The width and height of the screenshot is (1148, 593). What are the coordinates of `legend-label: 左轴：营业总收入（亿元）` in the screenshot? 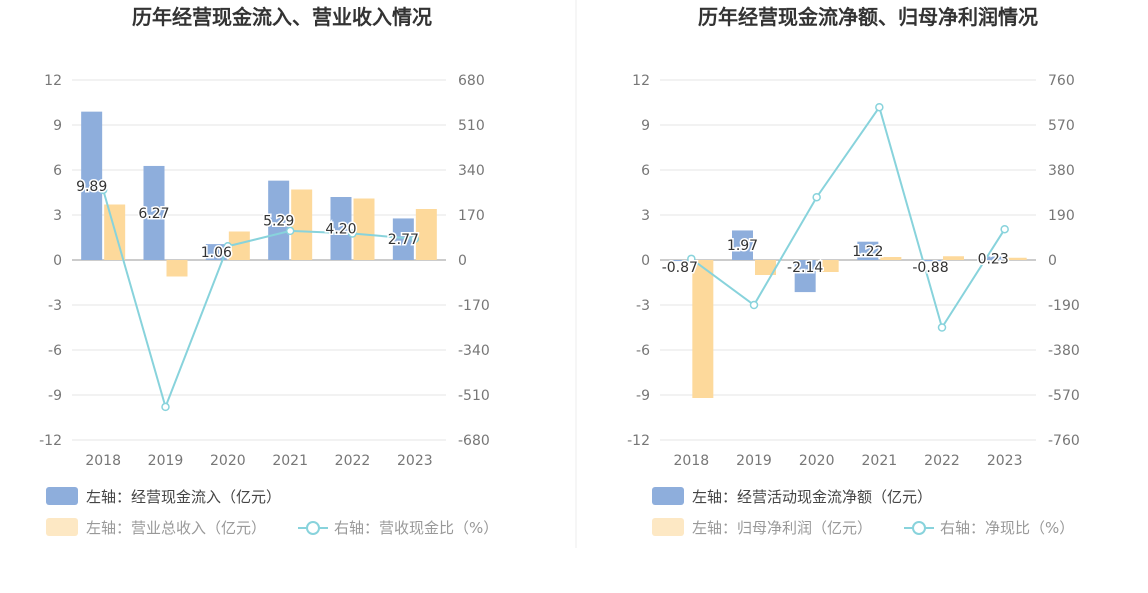 It's located at (176, 528).